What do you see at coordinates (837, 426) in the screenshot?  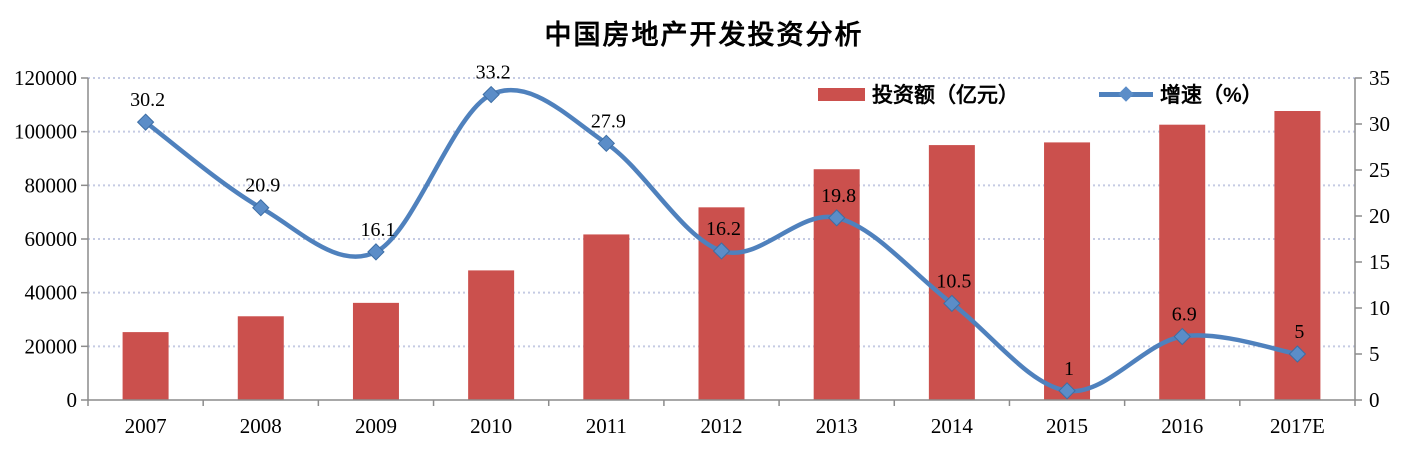 I see `x-axis-label-2013: 2013` at bounding box center [837, 426].